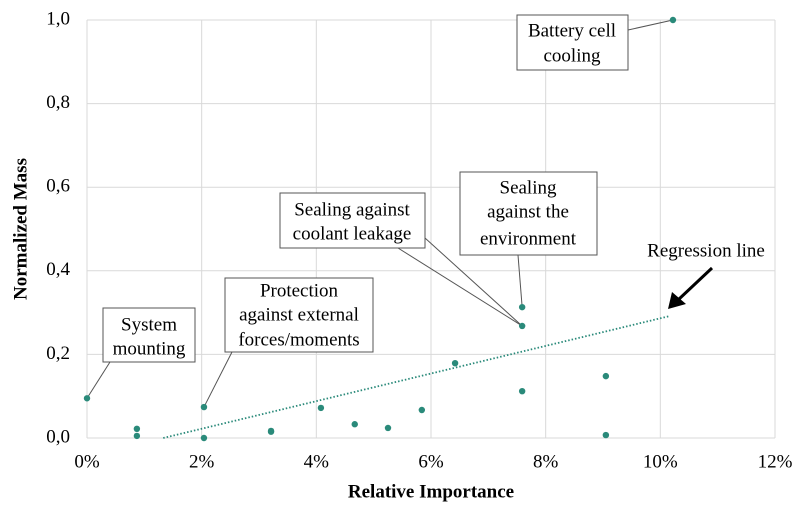  I want to click on y-tick-label: 0,4, so click(58, 269).